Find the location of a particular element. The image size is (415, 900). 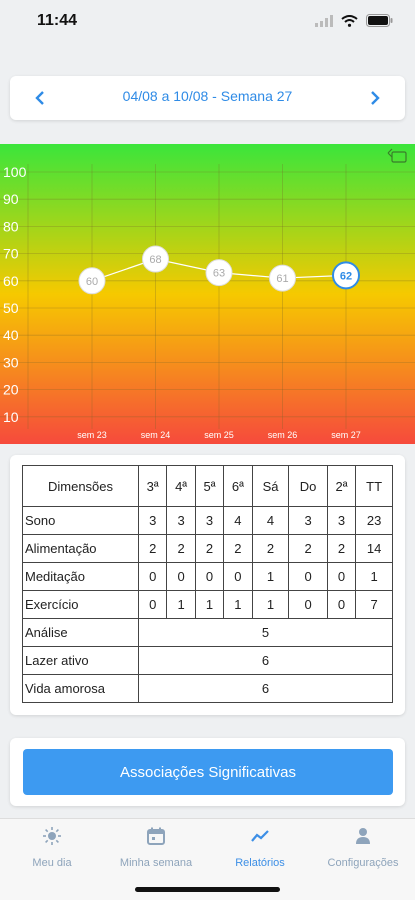

battery-icon is located at coordinates (379, 23).